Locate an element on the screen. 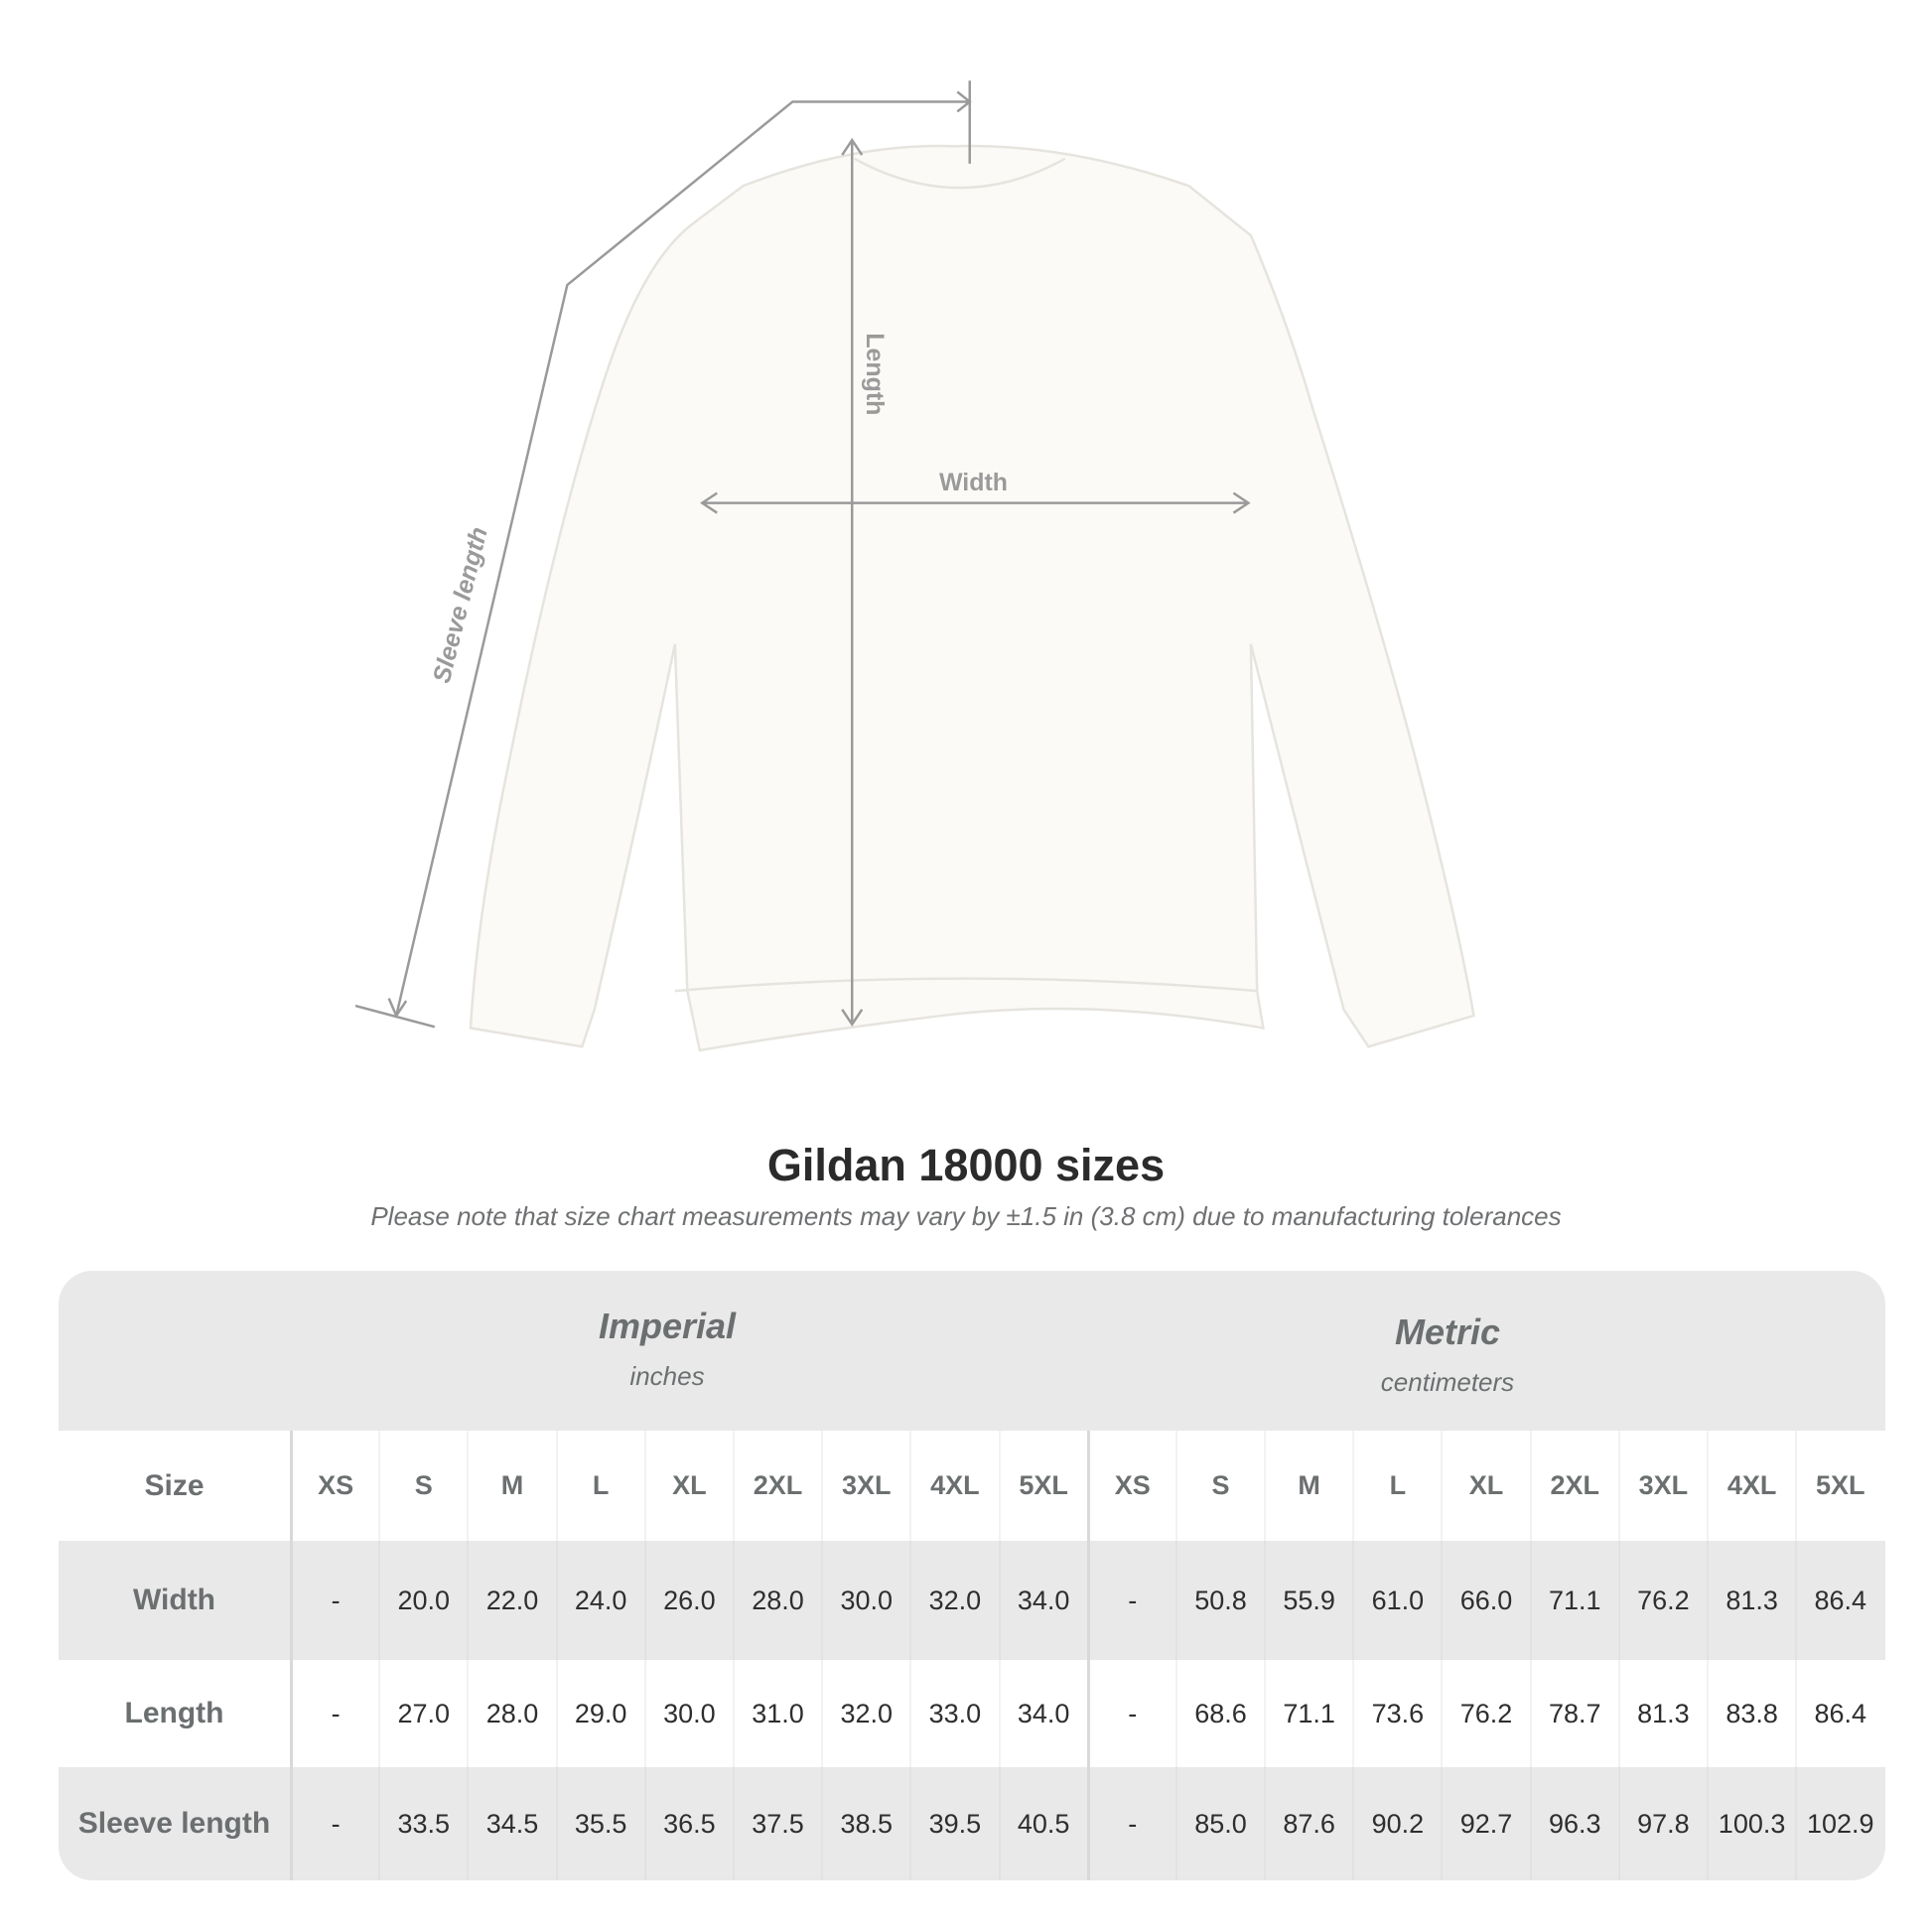 This screenshot has height=1932, width=1932. imperial-unit: inches is located at coordinates (667, 1376).